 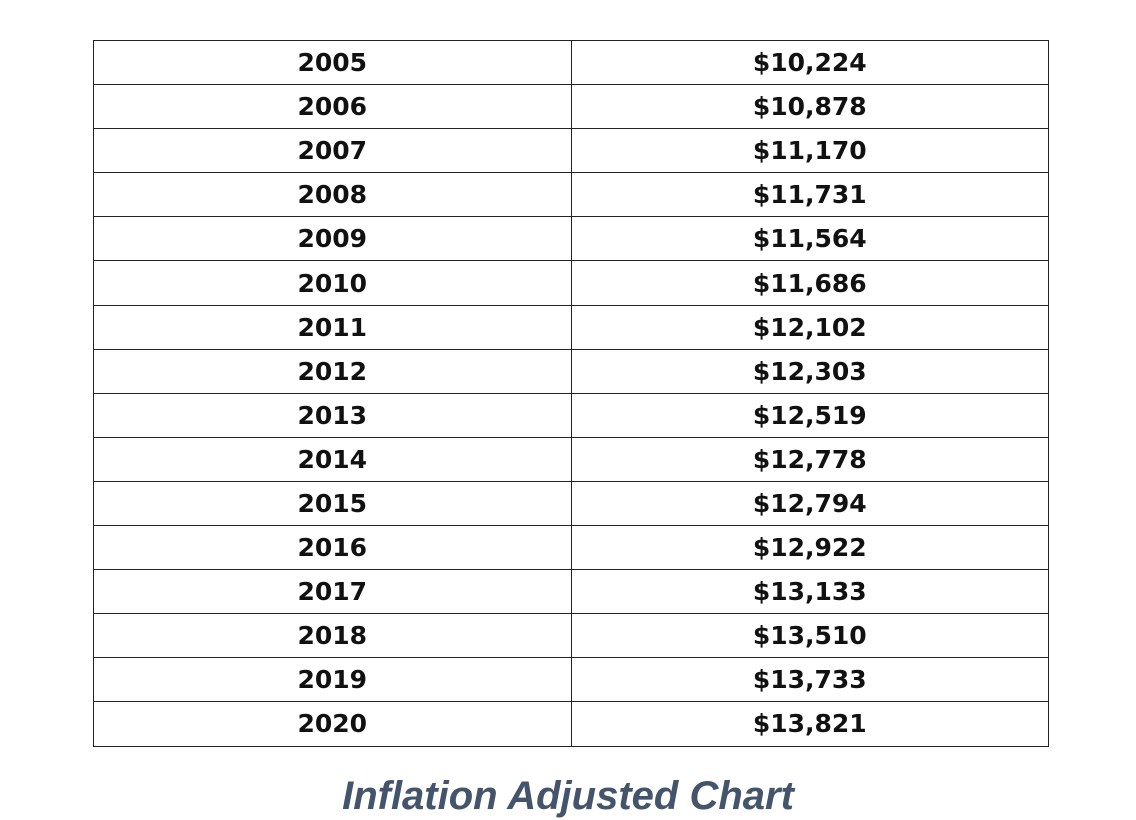 I want to click on year-cell: 2008, so click(x=332, y=195).